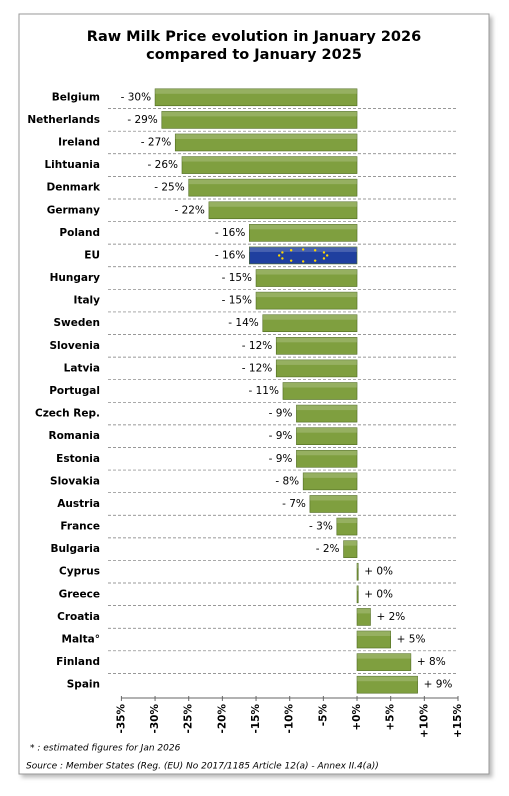 Image resolution: width=509 pixels, height=796 pixels. Describe the element at coordinates (458, 721) in the screenshot. I see `x-tick-label: +15%` at that location.